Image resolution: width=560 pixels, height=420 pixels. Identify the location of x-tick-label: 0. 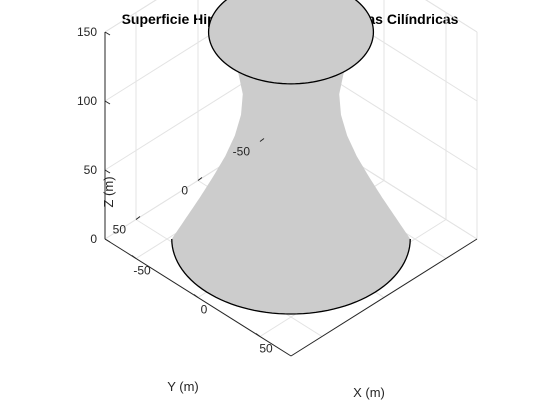
(204, 310).